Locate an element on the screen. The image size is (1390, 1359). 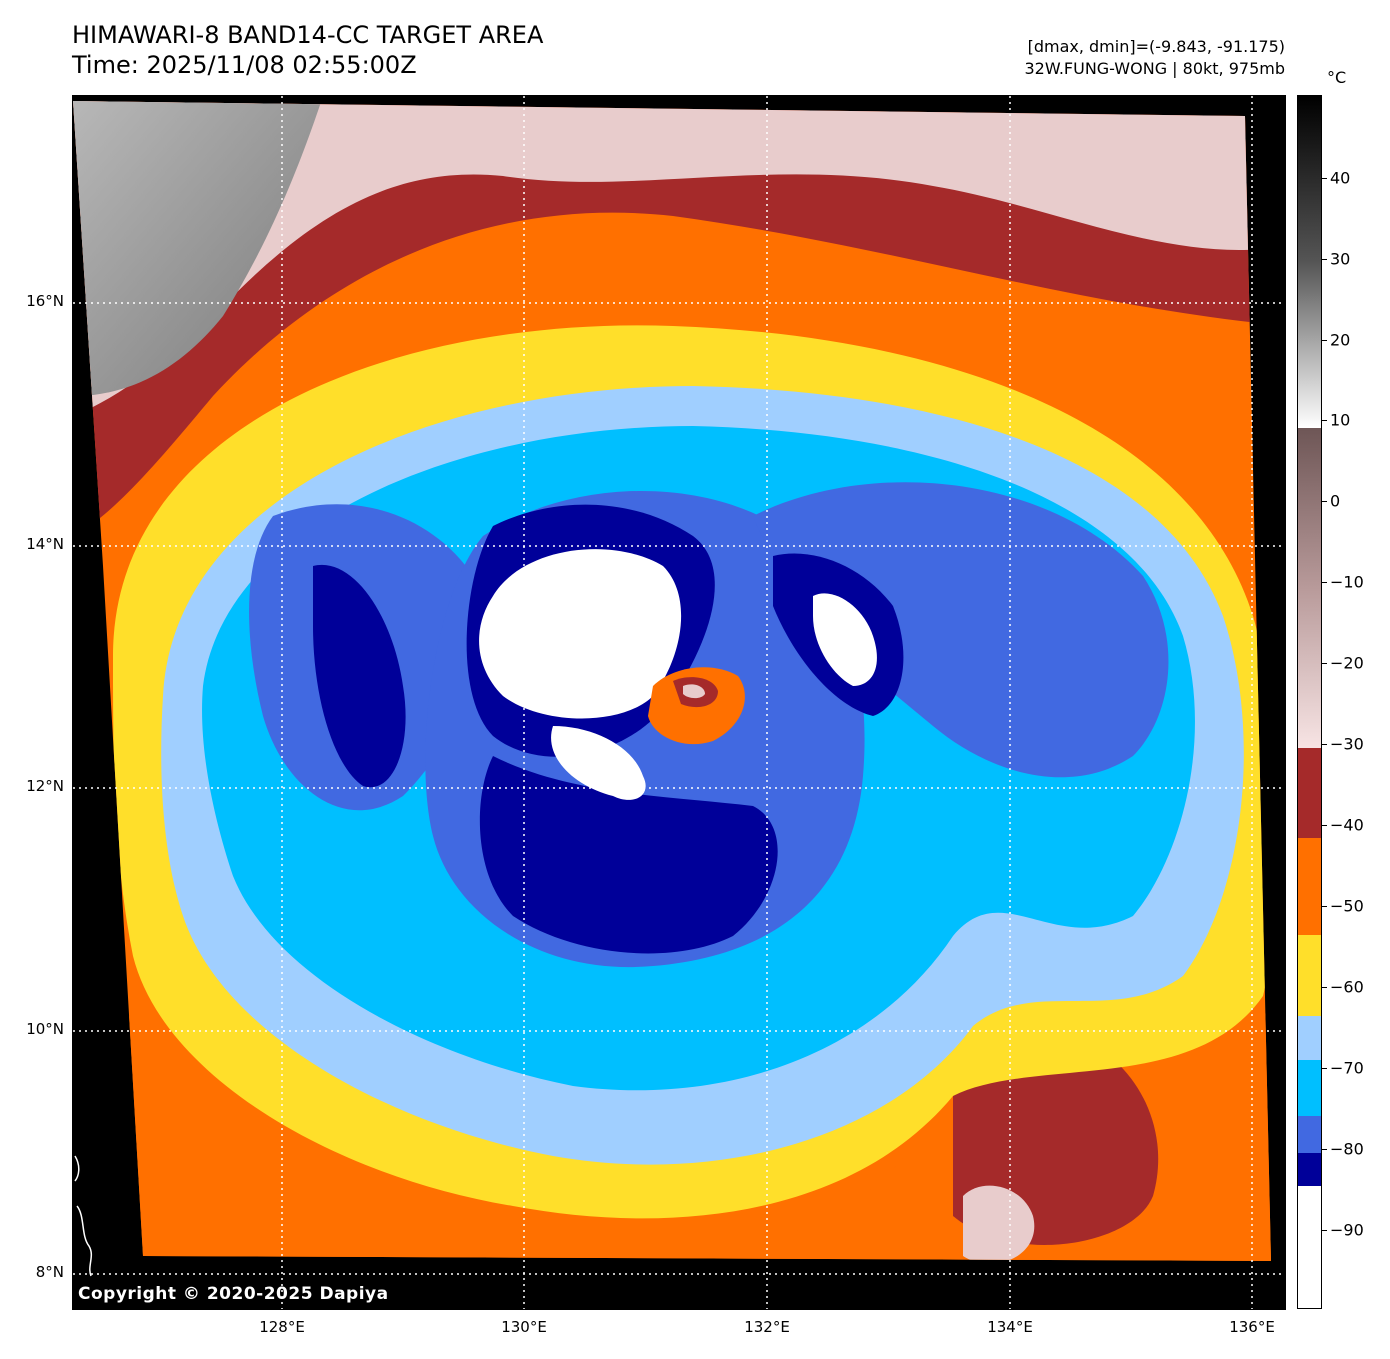
lon-label-130: 130°E is located at coordinates (524, 1327).